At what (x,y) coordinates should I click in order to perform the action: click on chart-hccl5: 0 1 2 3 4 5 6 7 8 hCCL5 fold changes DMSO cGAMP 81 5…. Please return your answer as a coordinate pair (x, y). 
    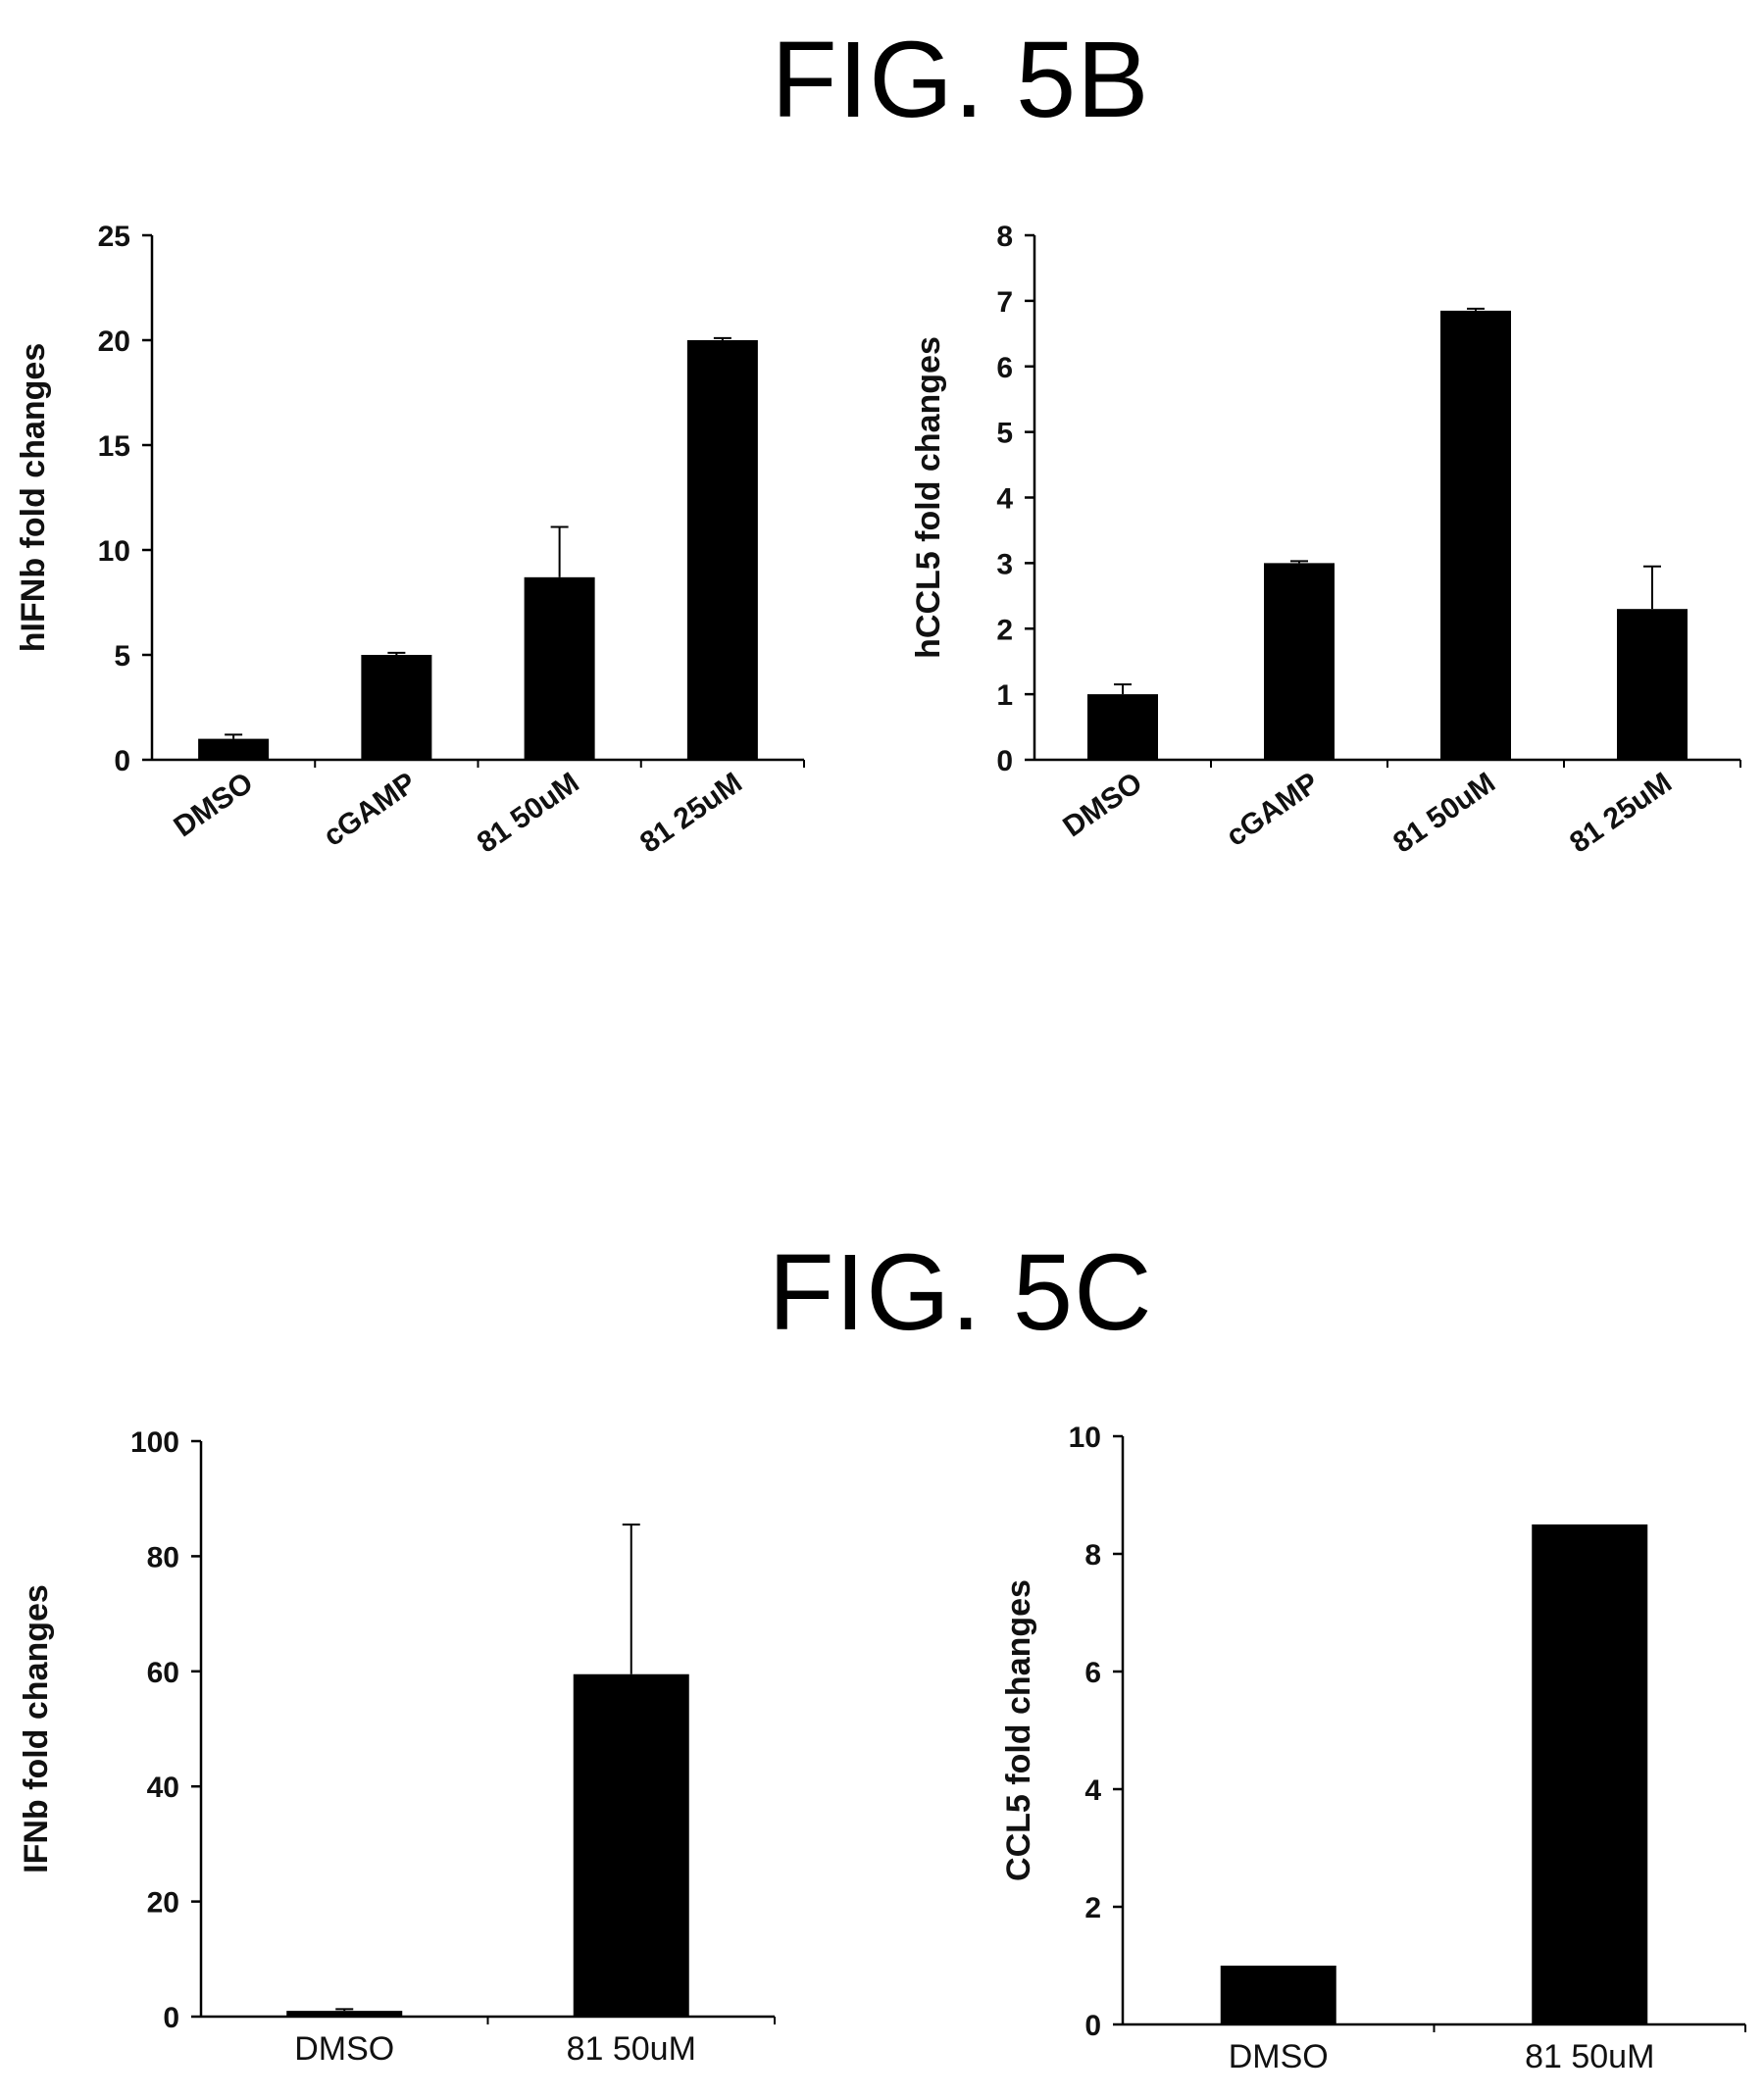
    Looking at the image, I should click on (1325, 540).